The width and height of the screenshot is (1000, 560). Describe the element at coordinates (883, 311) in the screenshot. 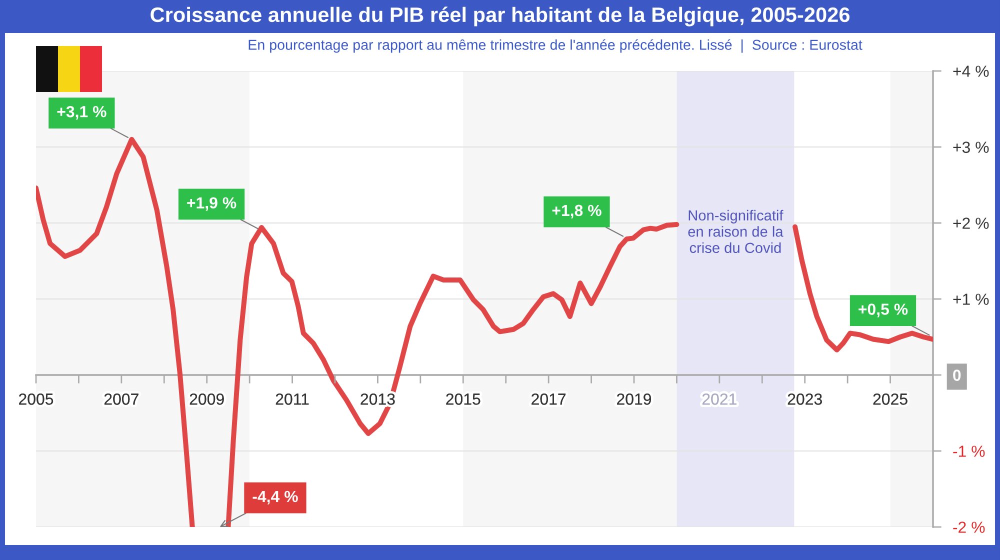

I see `annotation: +0,5 %` at that location.